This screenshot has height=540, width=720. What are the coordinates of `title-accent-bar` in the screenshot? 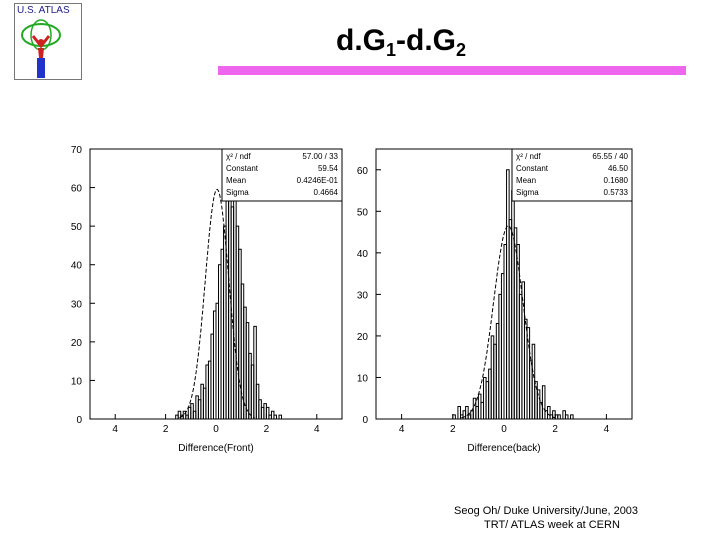 It's located at (452, 70).